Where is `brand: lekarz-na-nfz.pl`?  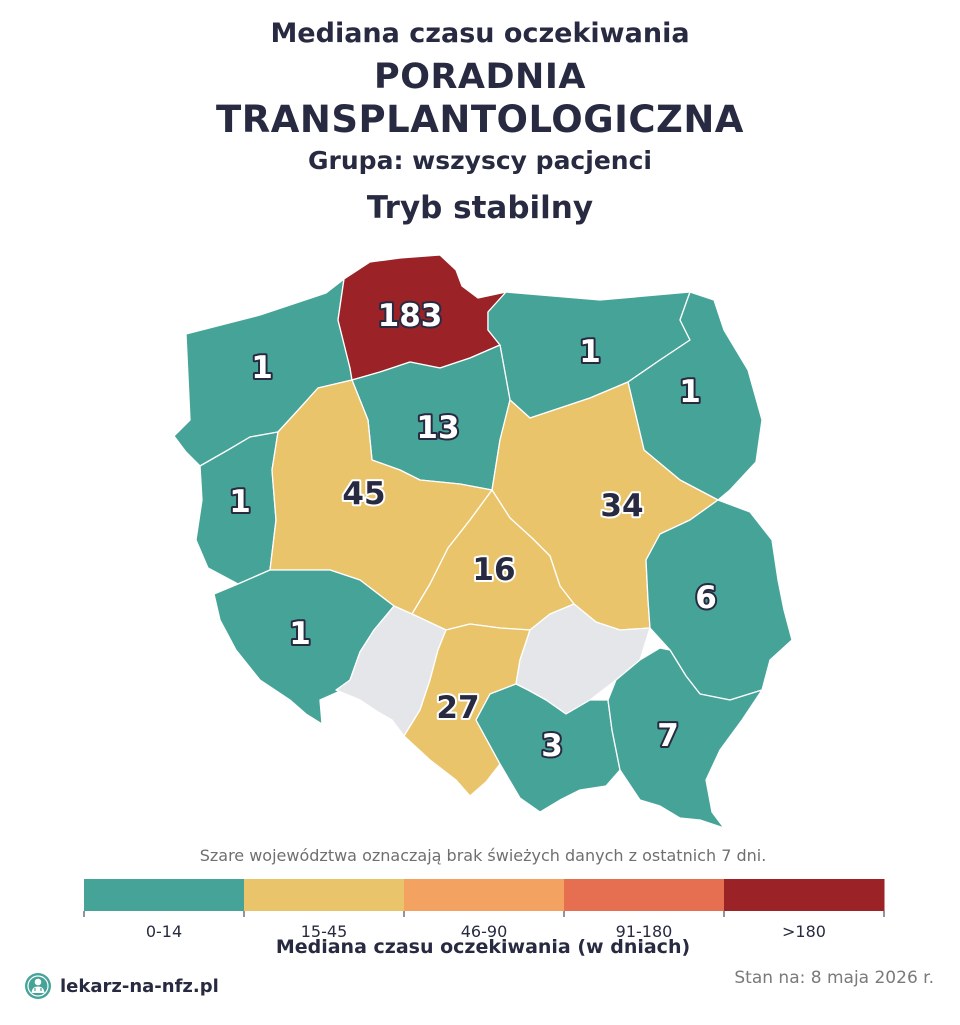
brand: lekarz-na-nfz.pl is located at coordinates (121, 986).